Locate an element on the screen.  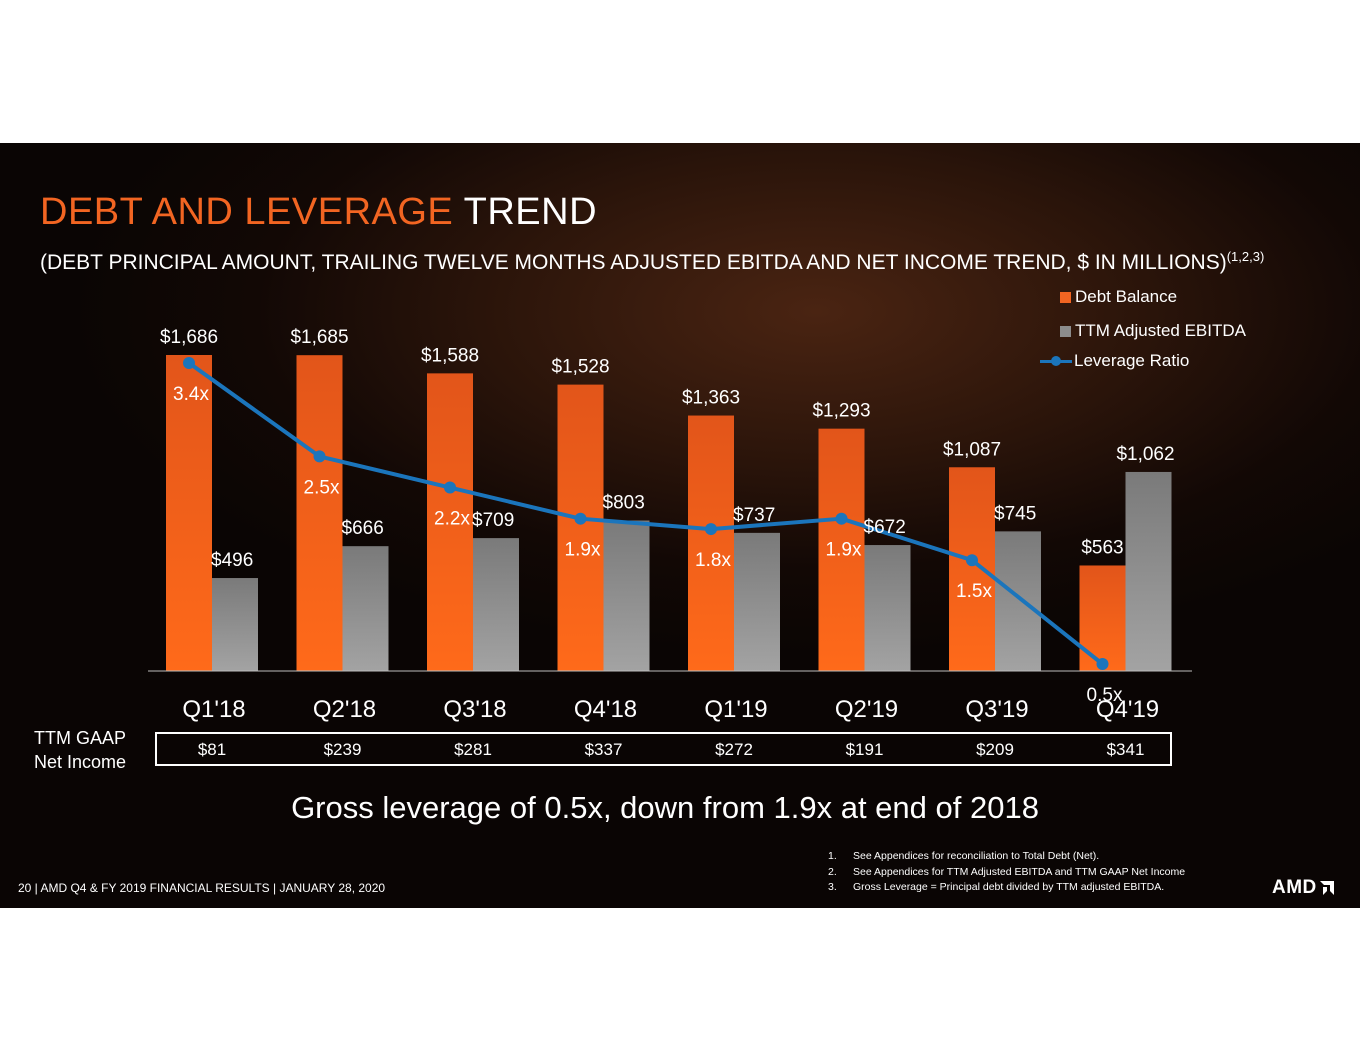
ebitda-value-label: $803 is located at coordinates (624, 502).